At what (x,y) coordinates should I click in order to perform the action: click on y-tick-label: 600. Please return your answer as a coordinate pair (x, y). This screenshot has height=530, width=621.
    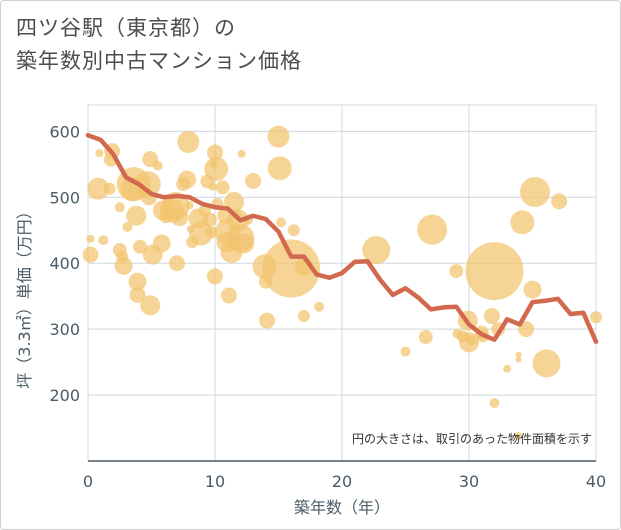
    Looking at the image, I should click on (64, 131).